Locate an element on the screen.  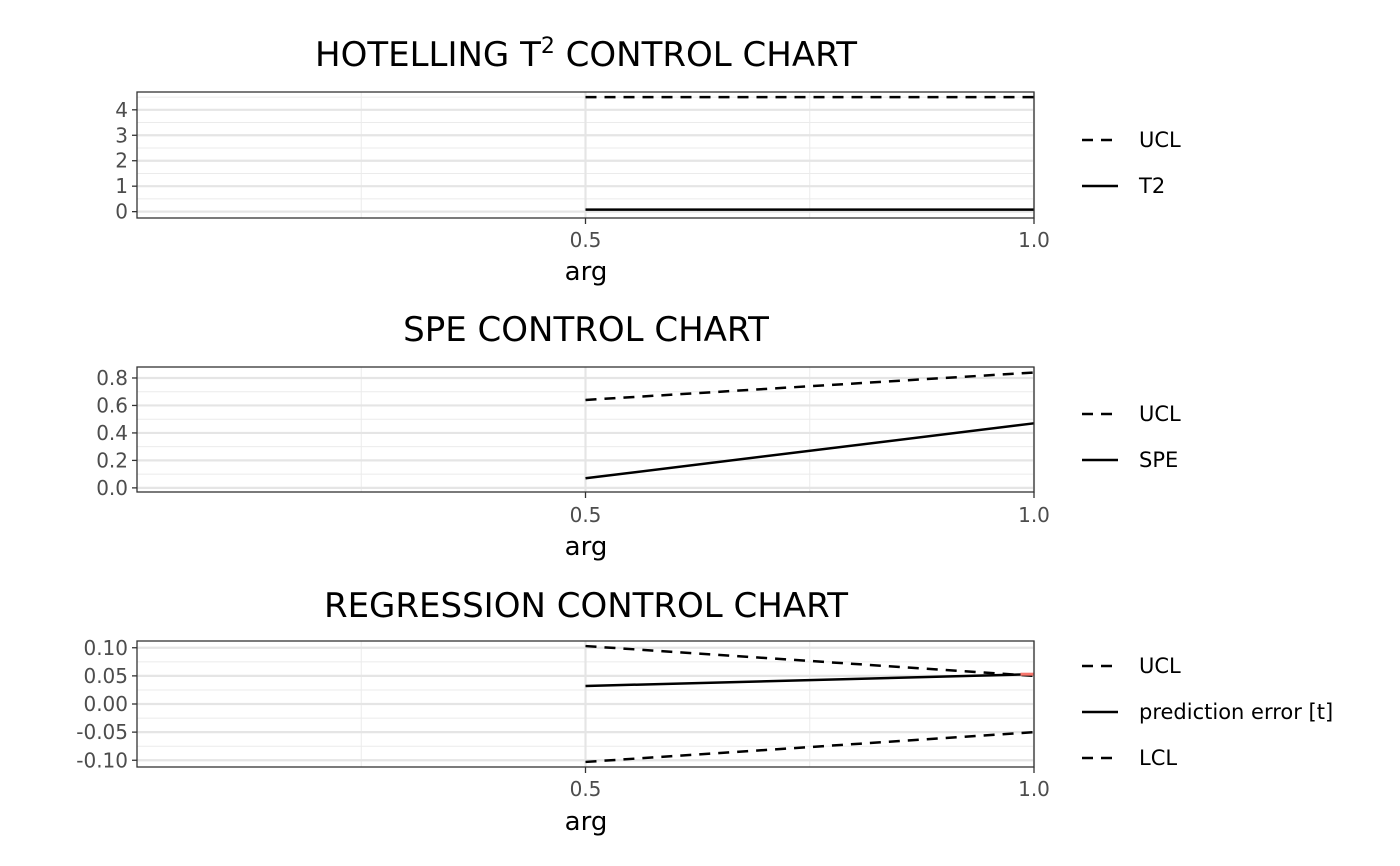
legend: UCL T2 is located at coordinates (1131, 163).